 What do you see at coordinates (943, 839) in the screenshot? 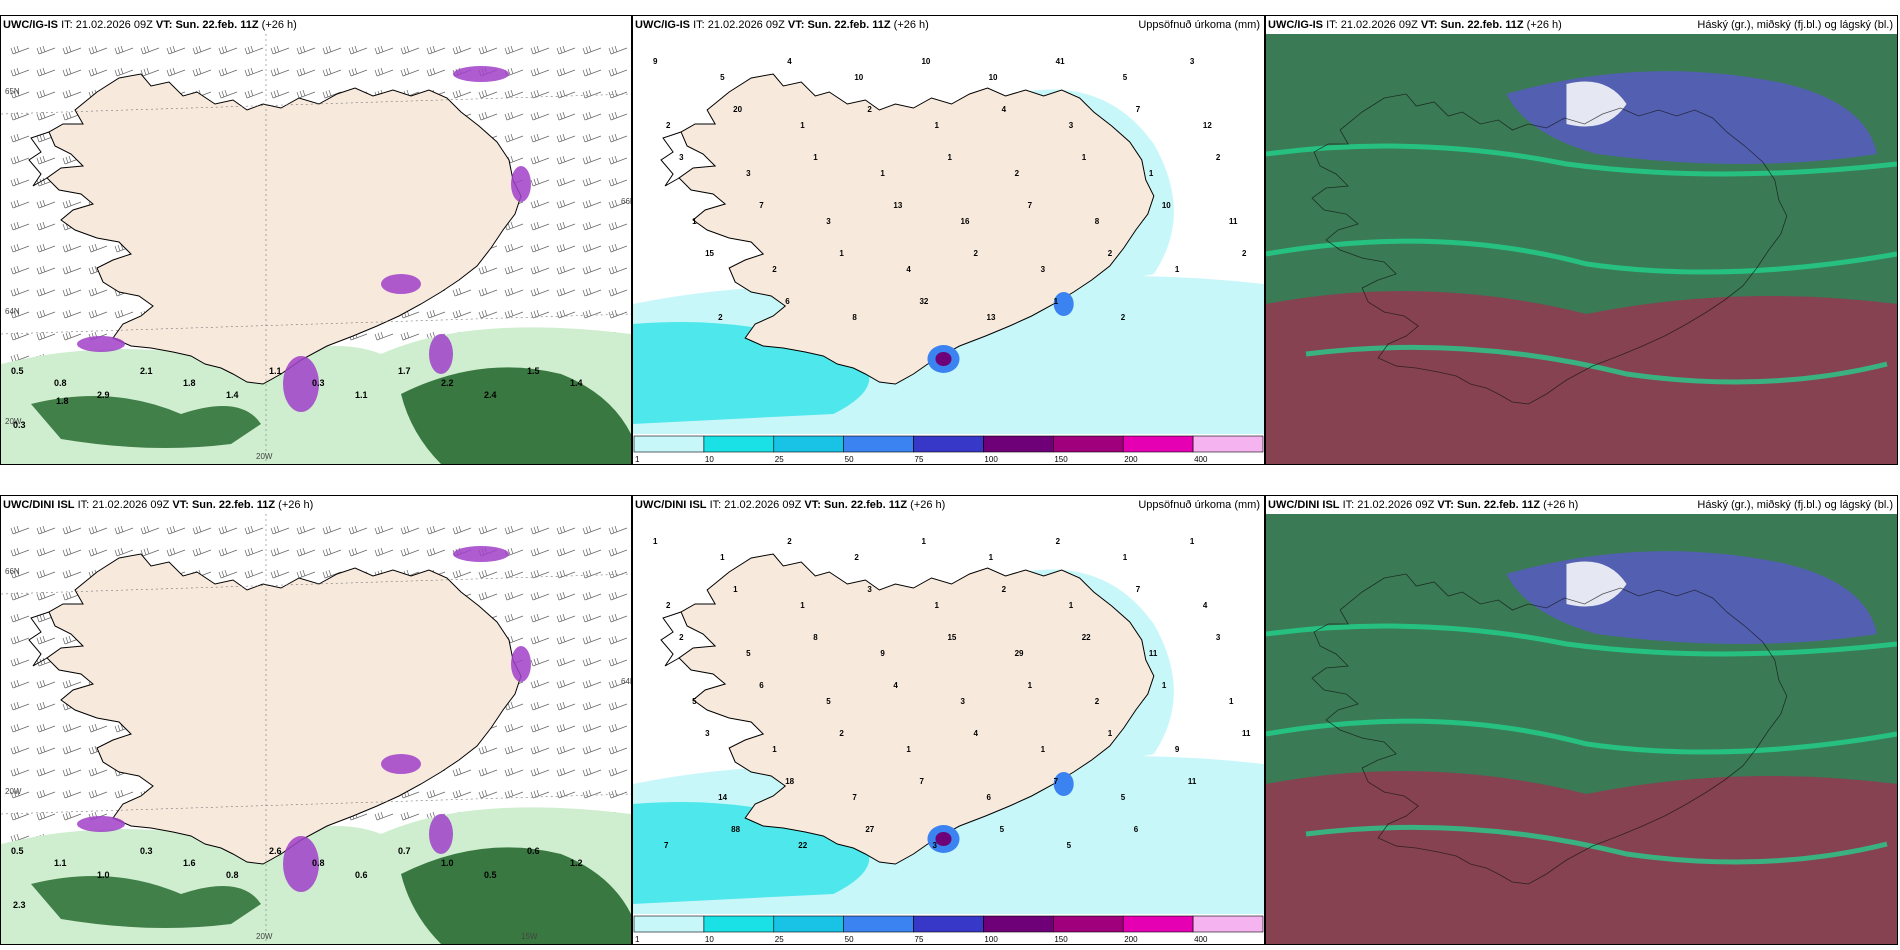
I see `precip-max-core` at bounding box center [943, 839].